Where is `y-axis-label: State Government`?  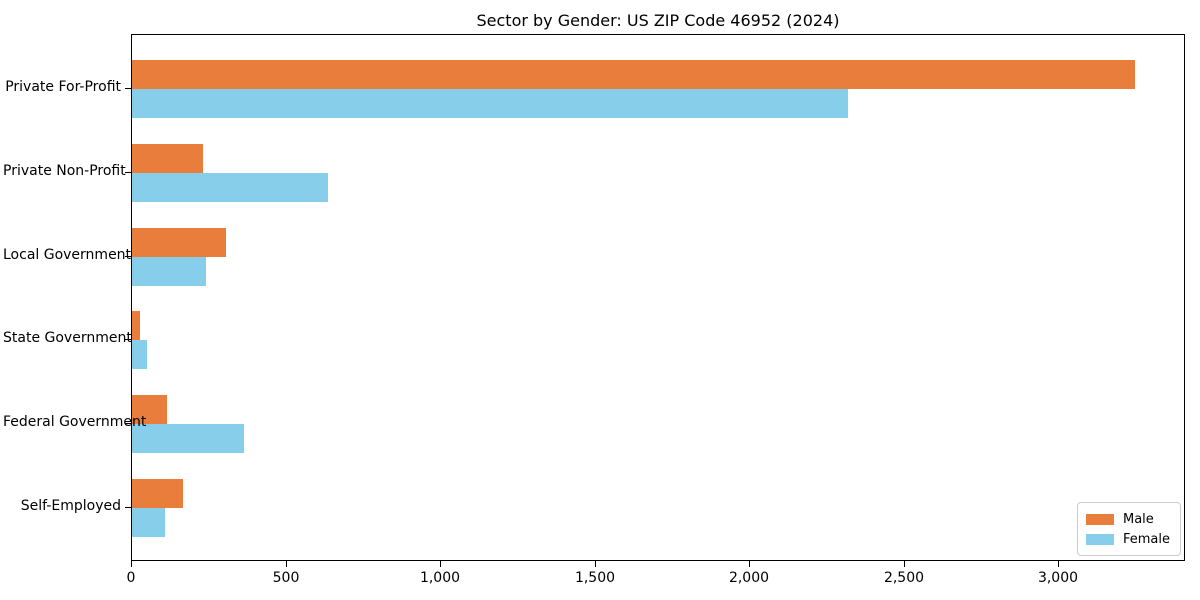 y-axis-label: State Government is located at coordinates (67, 338).